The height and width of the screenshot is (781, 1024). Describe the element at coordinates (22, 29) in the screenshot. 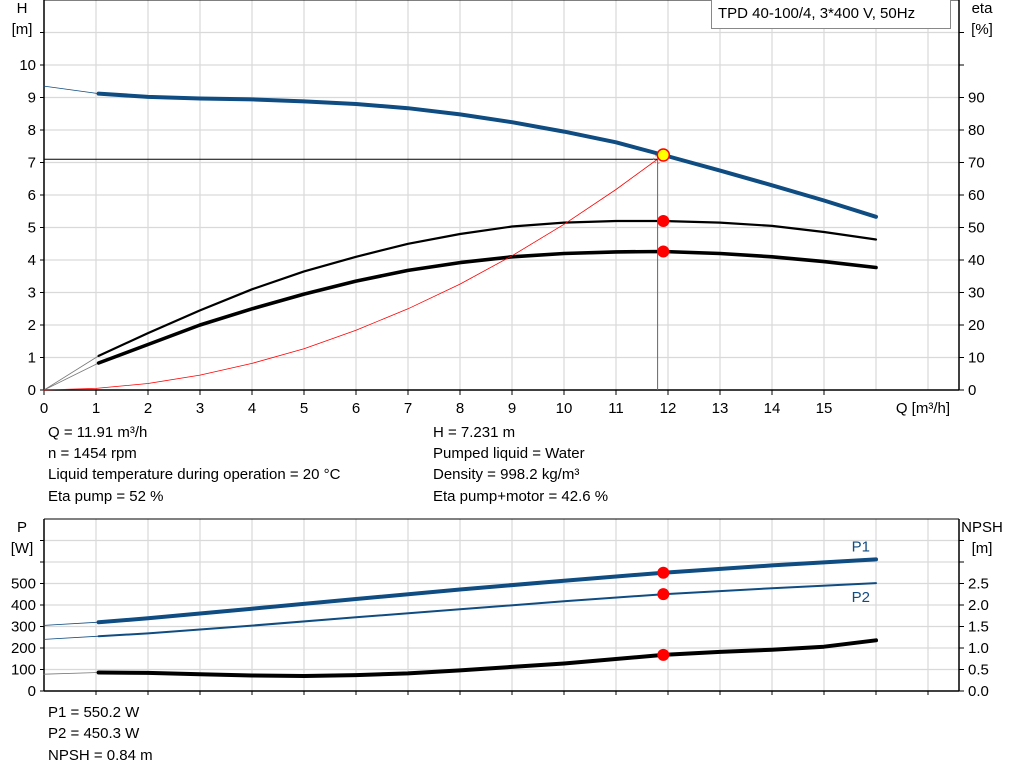

I see `y-axis-unit-left: [m]` at that location.